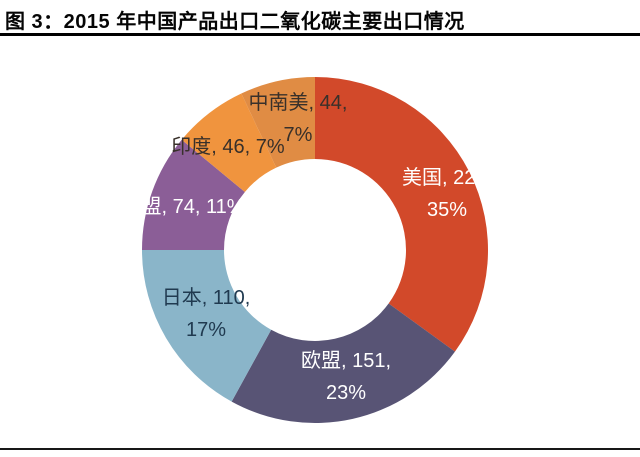  Describe the element at coordinates (229, 142) in the screenshot. I see `donut-segment-india` at that location.